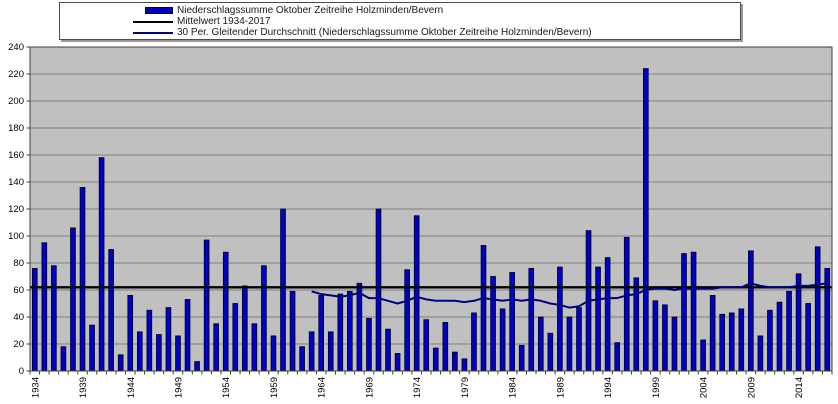 The width and height of the screenshot is (838, 404). Describe the element at coordinates (789, 331) in the screenshot. I see `bar-2013` at that location.